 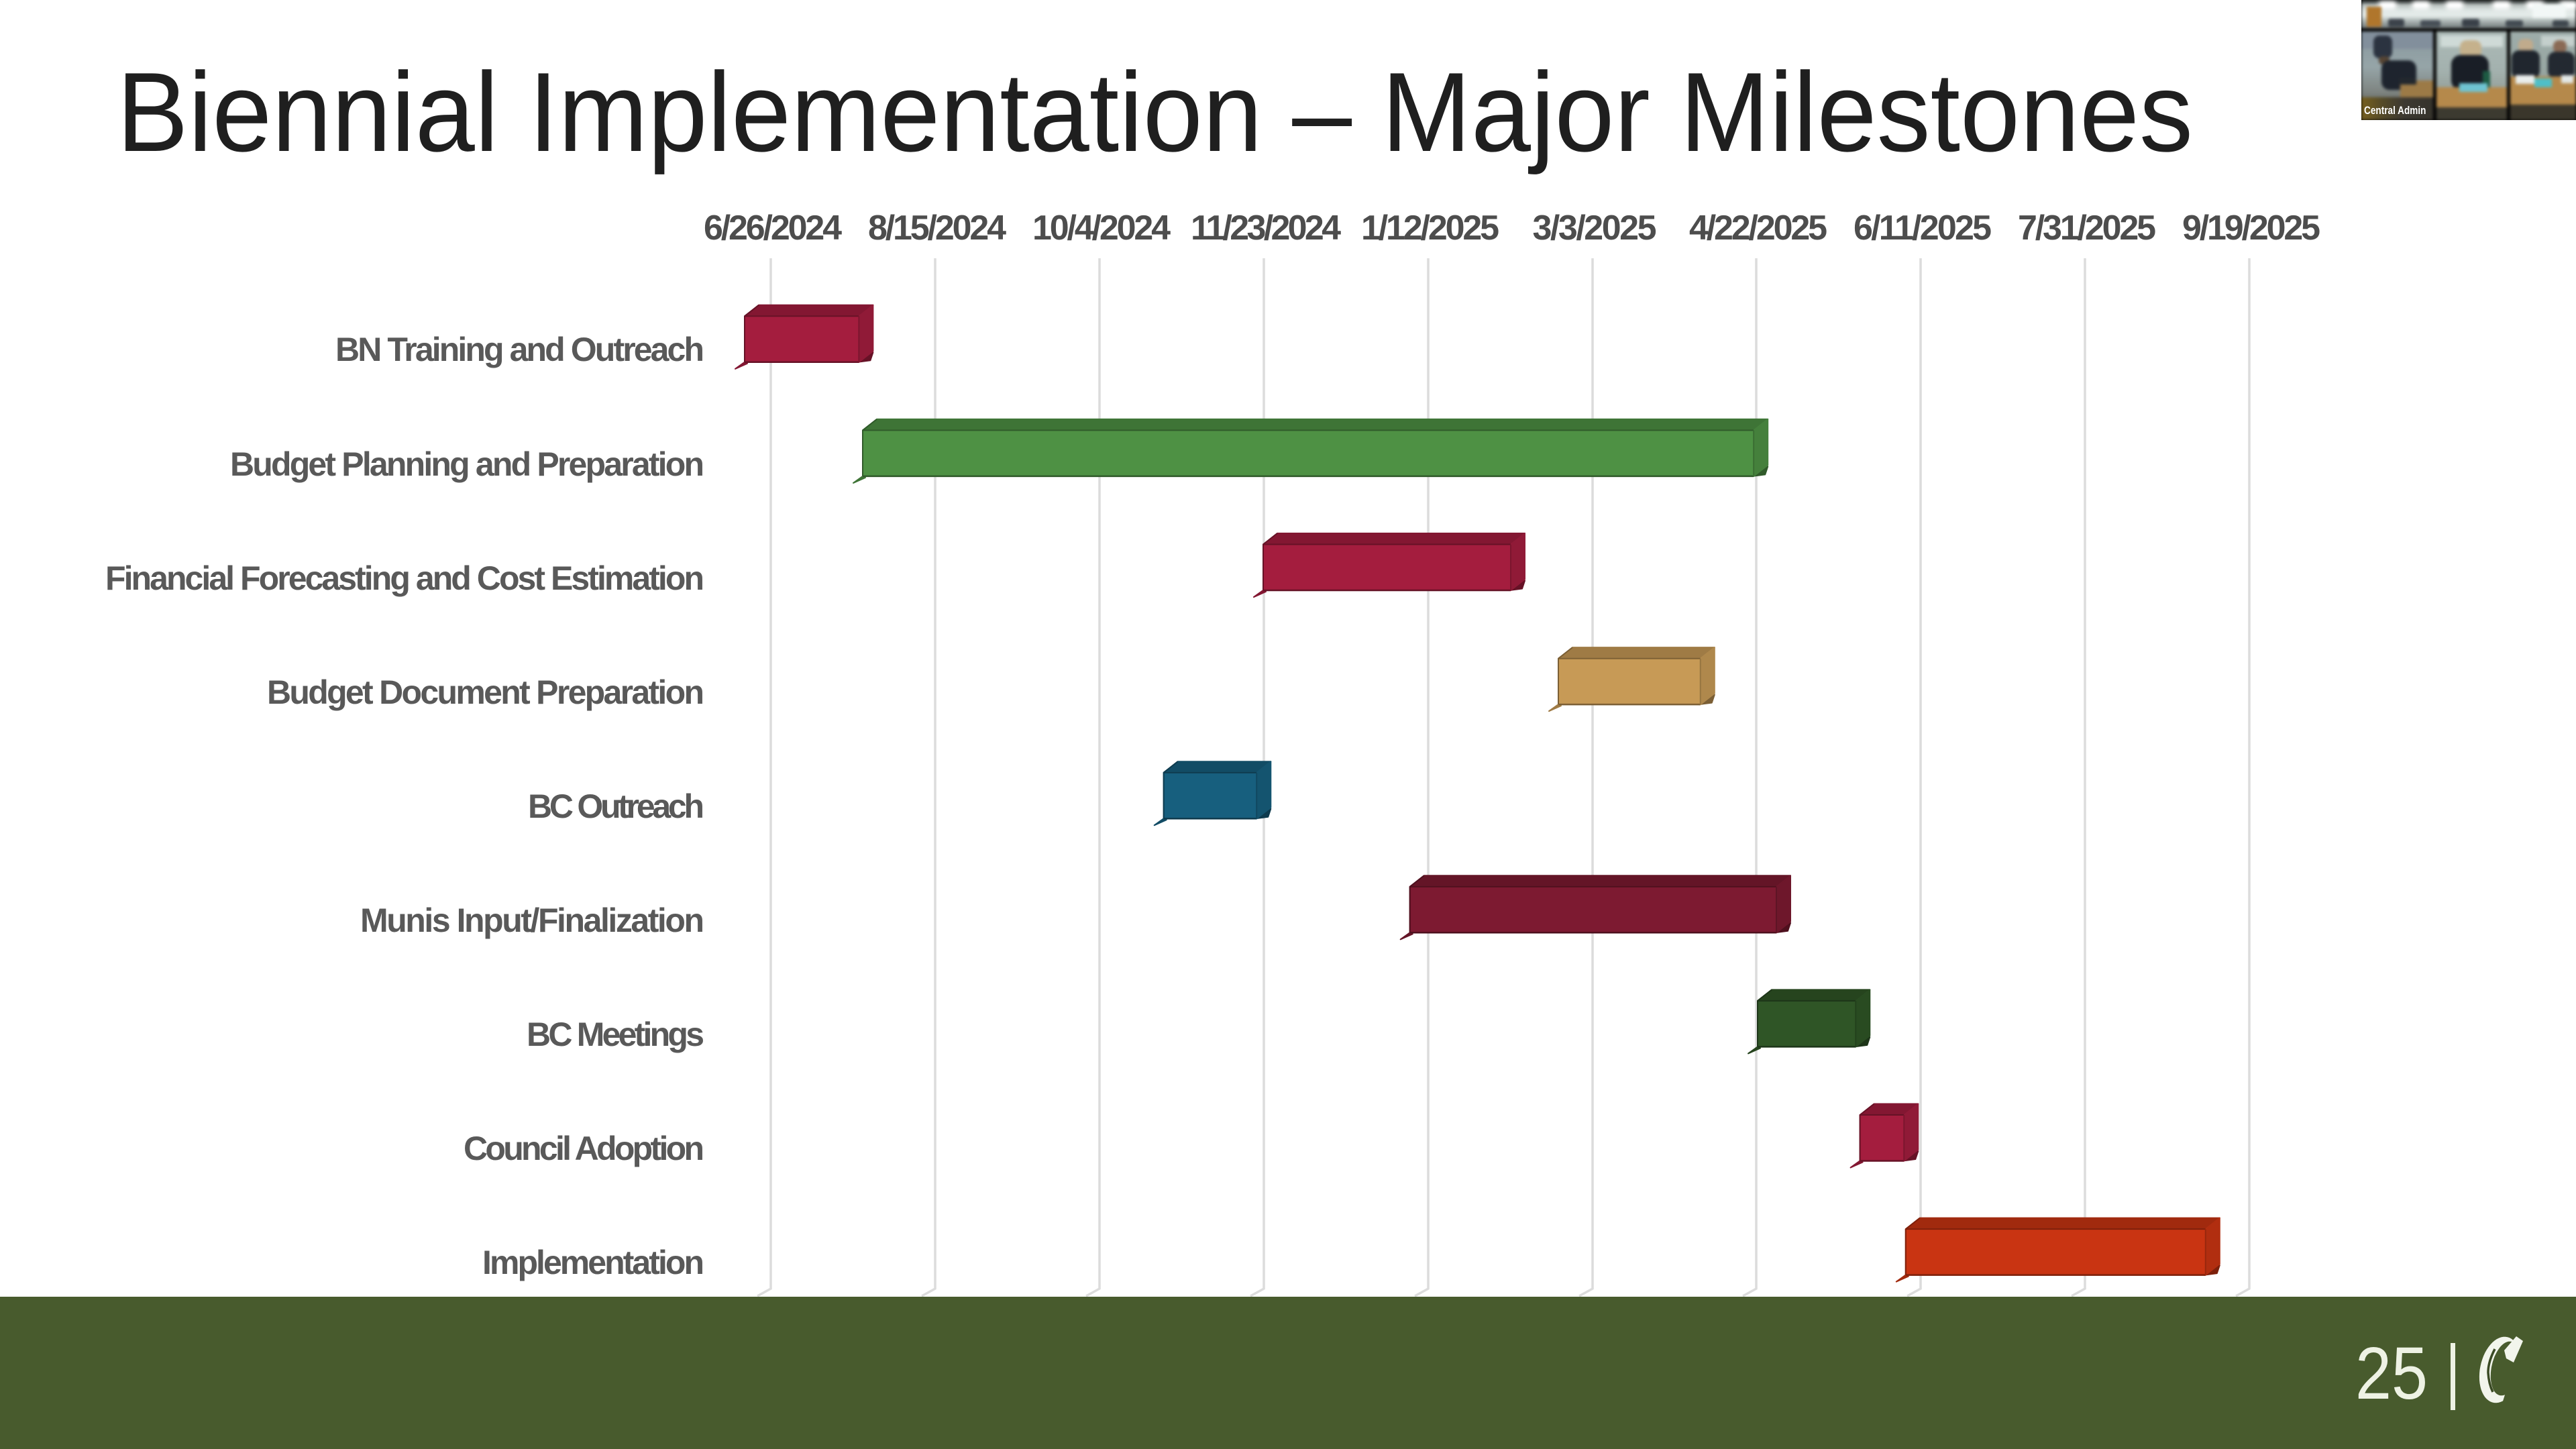 What do you see at coordinates (2391, 1373) in the screenshot?
I see `svg-text: 25` at bounding box center [2391, 1373].